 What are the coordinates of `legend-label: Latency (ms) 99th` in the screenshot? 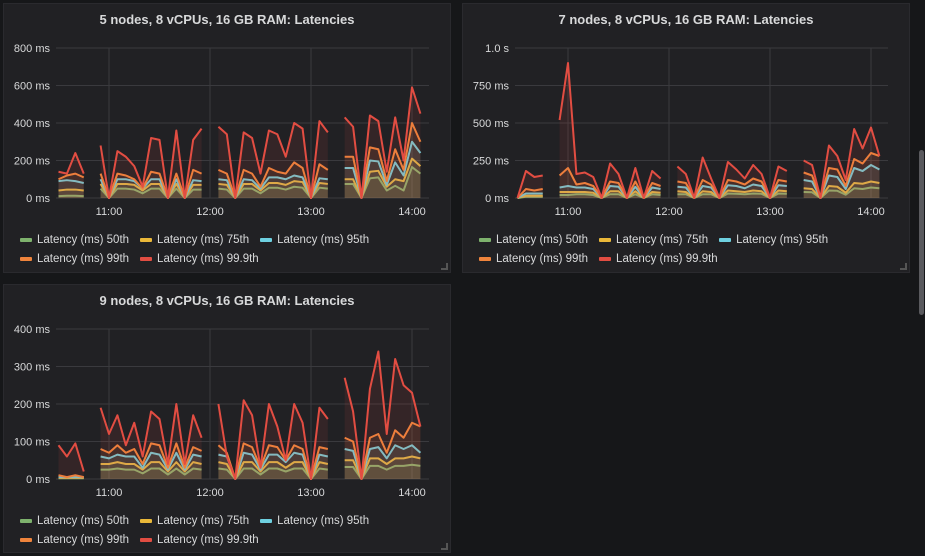 It's located at (542, 258).